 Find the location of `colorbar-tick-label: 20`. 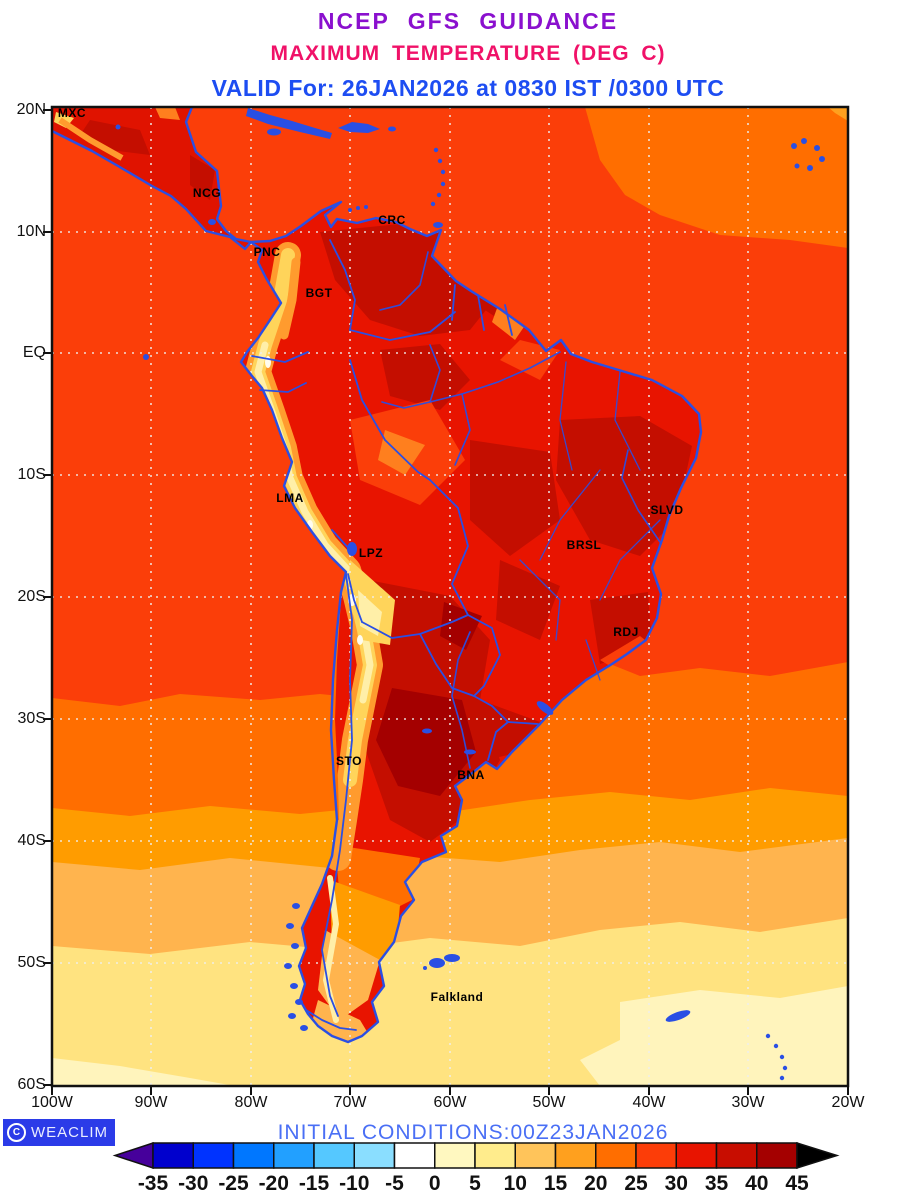

colorbar-tick-label: 20 is located at coordinates (595, 1183).